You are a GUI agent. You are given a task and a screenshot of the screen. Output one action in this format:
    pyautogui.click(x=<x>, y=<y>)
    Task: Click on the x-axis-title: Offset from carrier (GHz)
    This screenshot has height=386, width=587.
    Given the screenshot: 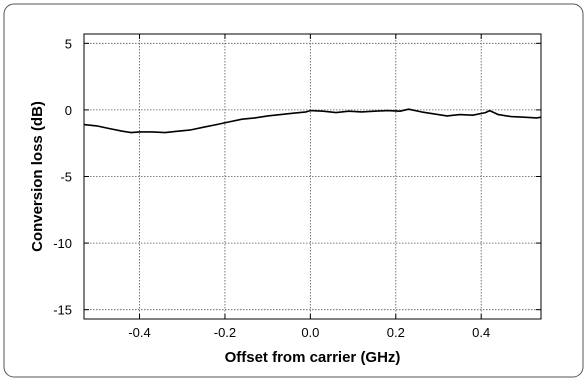 What is the action you would take?
    pyautogui.click(x=313, y=357)
    